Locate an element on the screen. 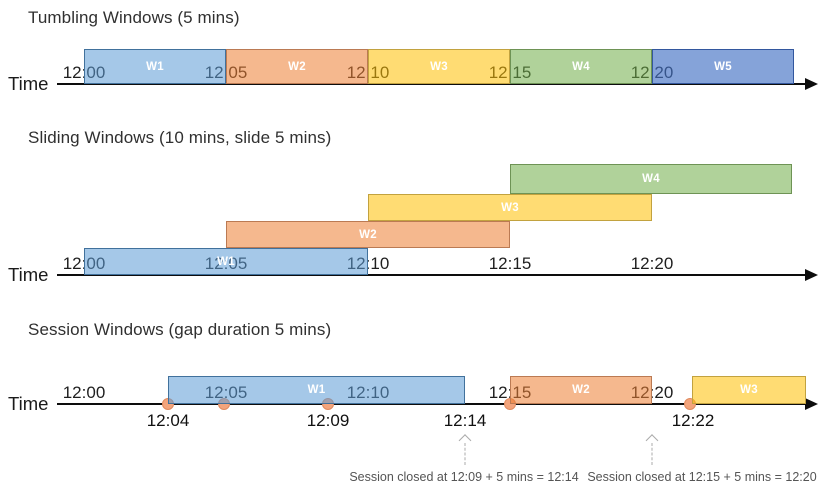 The height and width of the screenshot is (498, 829). window-box-sliding-w2: W2 is located at coordinates (368, 234).